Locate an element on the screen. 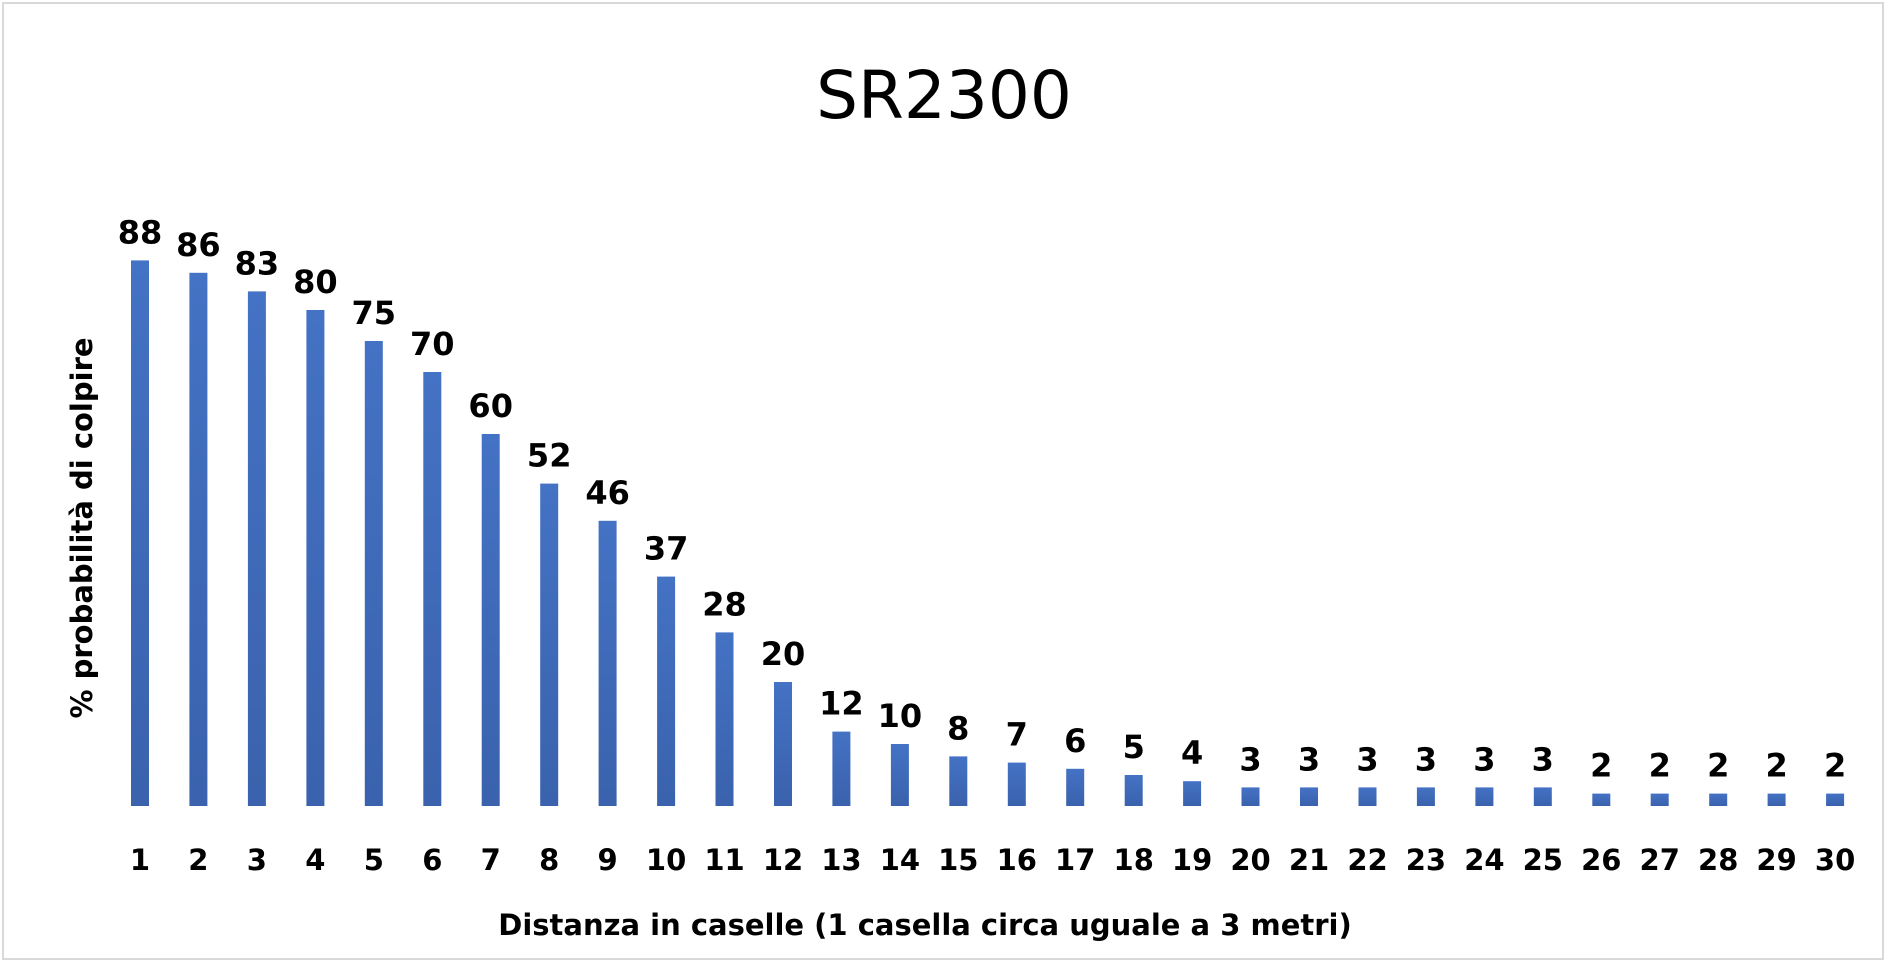 The height and width of the screenshot is (964, 1888). data-label: 88 is located at coordinates (140, 232).